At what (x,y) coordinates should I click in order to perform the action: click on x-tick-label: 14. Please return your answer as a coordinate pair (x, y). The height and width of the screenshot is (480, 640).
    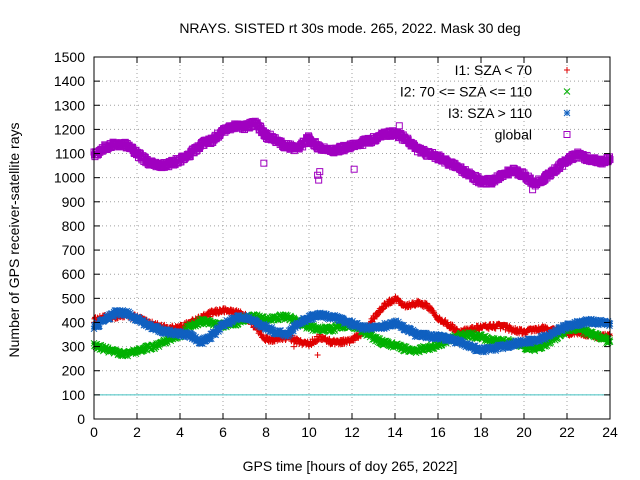
    Looking at the image, I should click on (395, 432).